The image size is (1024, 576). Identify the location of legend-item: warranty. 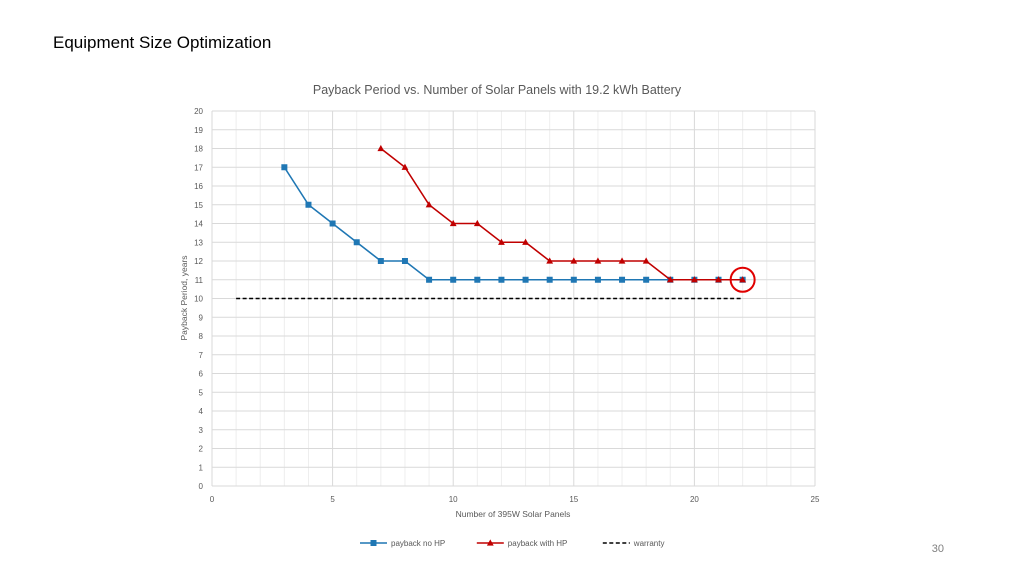
(633, 543).